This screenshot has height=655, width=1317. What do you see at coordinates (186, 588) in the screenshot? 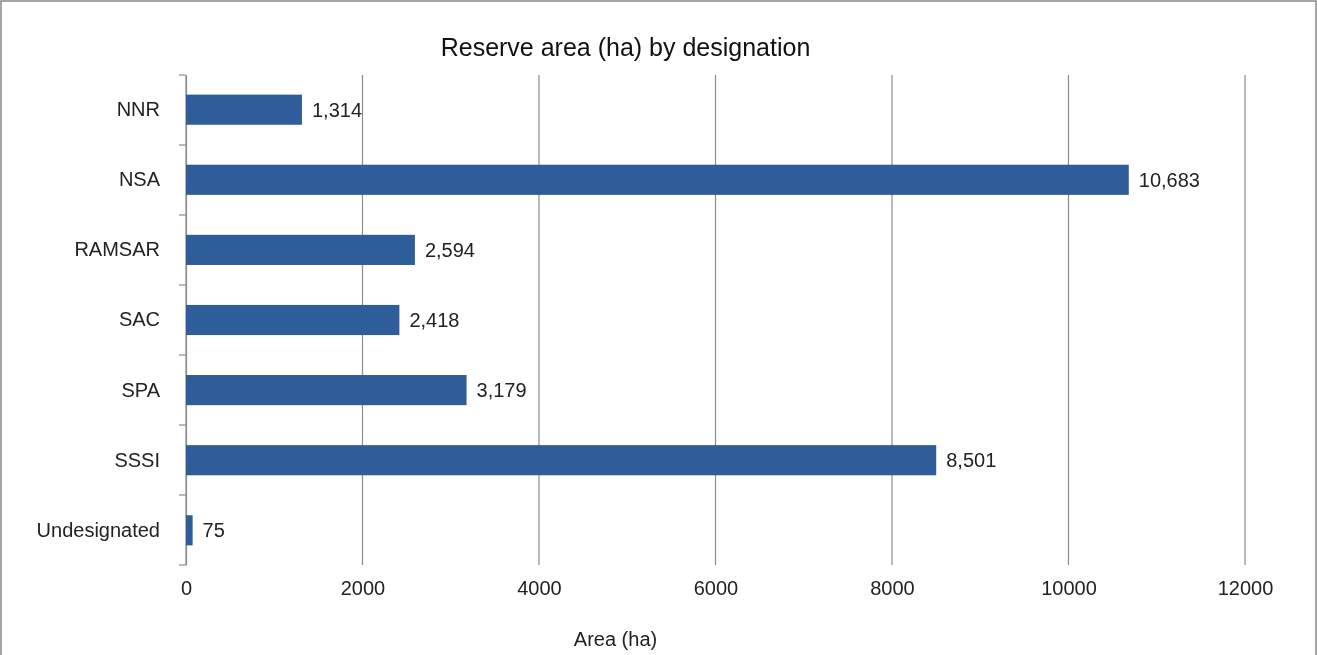
I see `x-tick-label: 0` at bounding box center [186, 588].